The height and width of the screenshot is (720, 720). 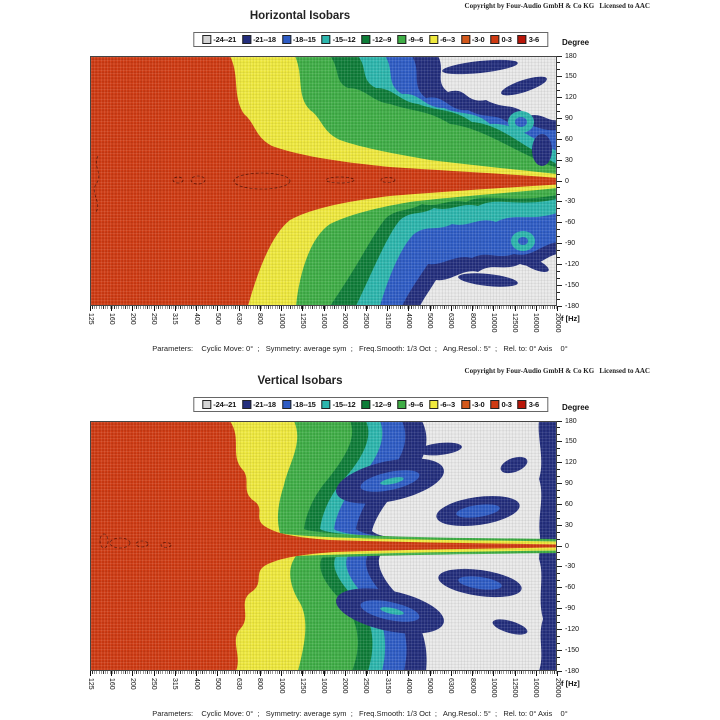 What do you see at coordinates (571, 421) in the screenshot?
I see `y-tick-label: 180` at bounding box center [571, 421].